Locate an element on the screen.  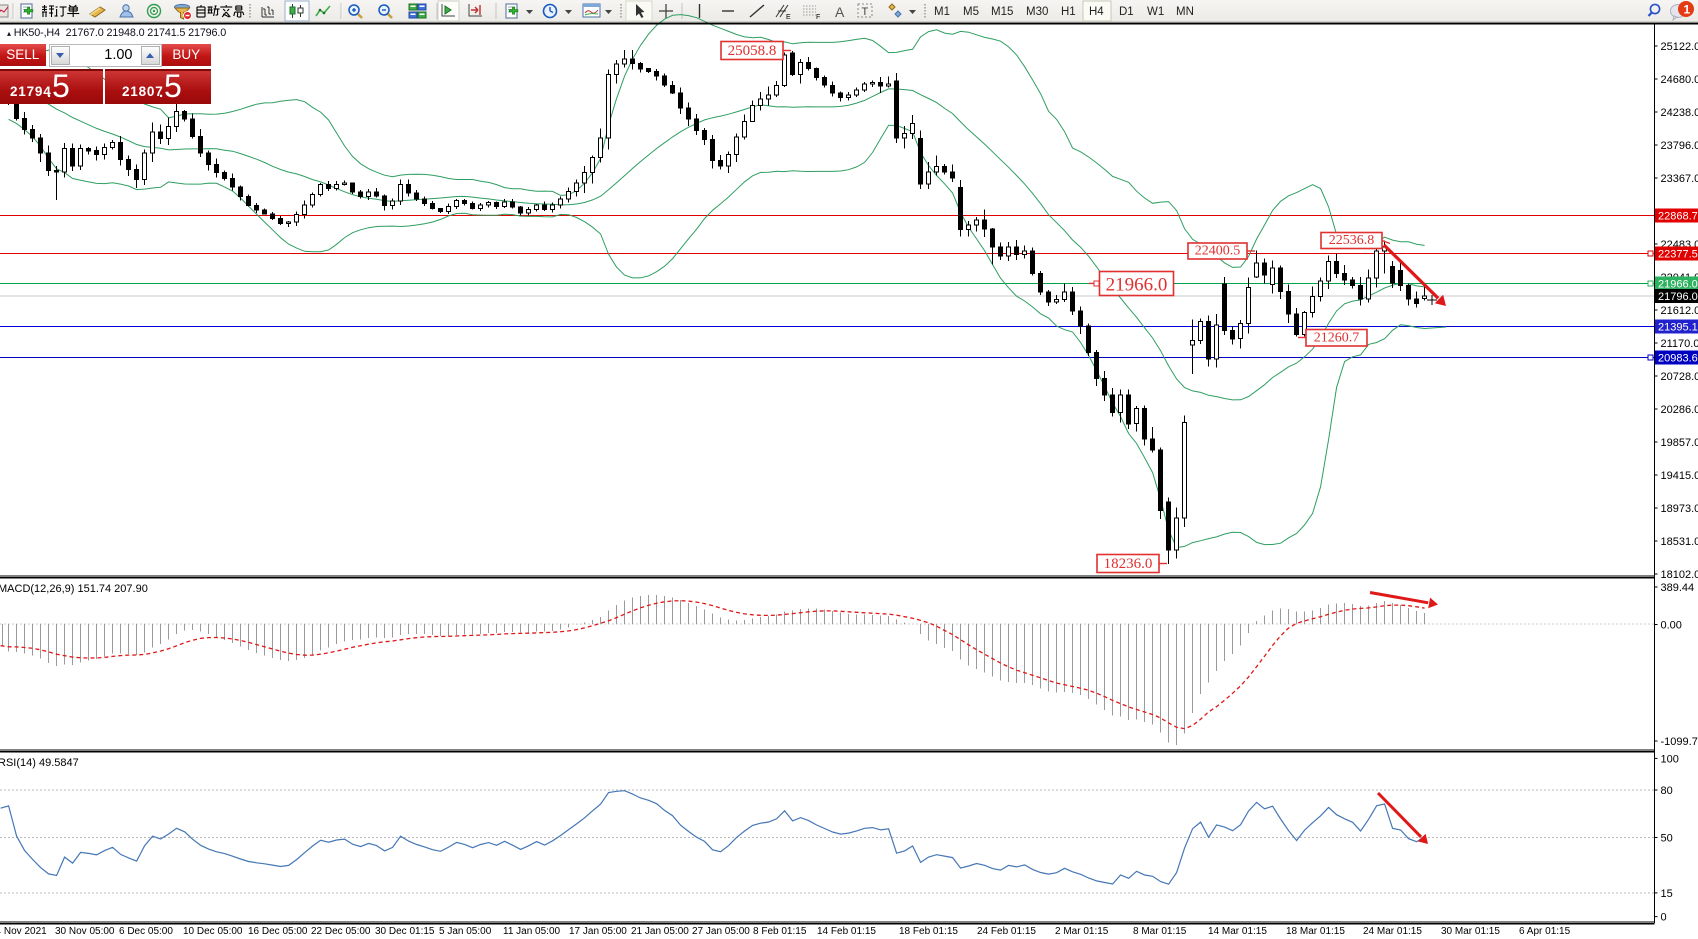
svg-text: 6 Dec 05:00 is located at coordinates (146, 931).